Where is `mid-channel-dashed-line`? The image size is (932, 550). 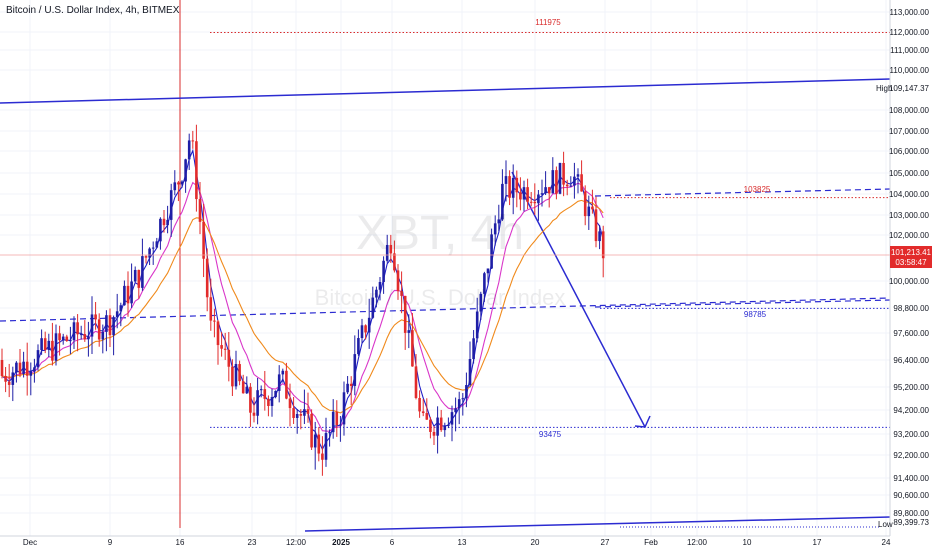
mid-channel-dashed-line is located at coordinates (445, 309).